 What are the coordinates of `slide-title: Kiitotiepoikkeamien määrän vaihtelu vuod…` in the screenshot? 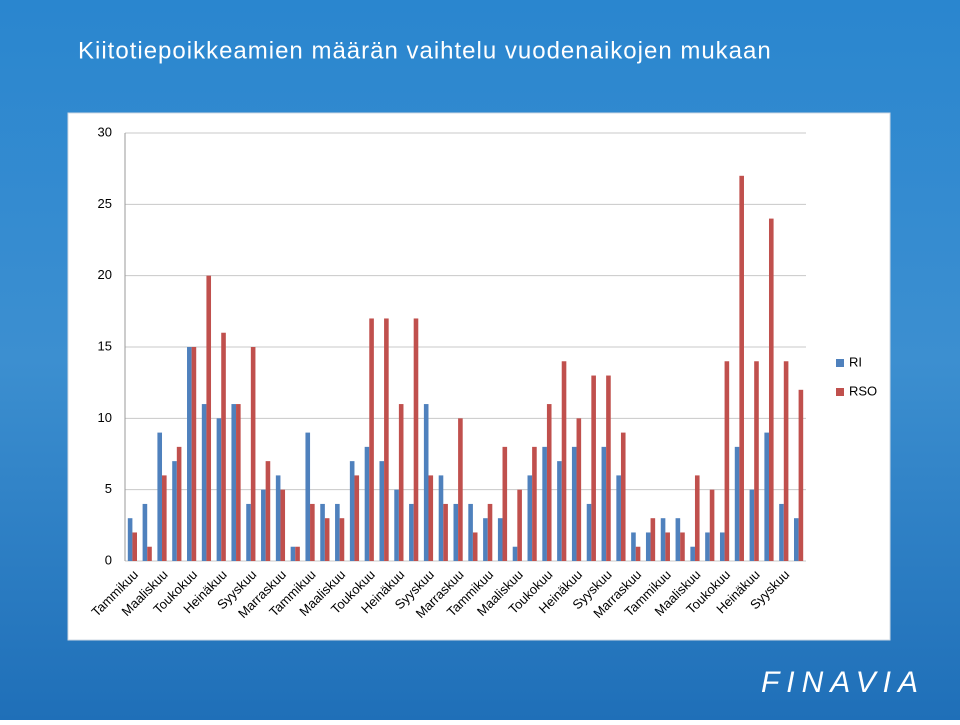 It's located at (425, 50).